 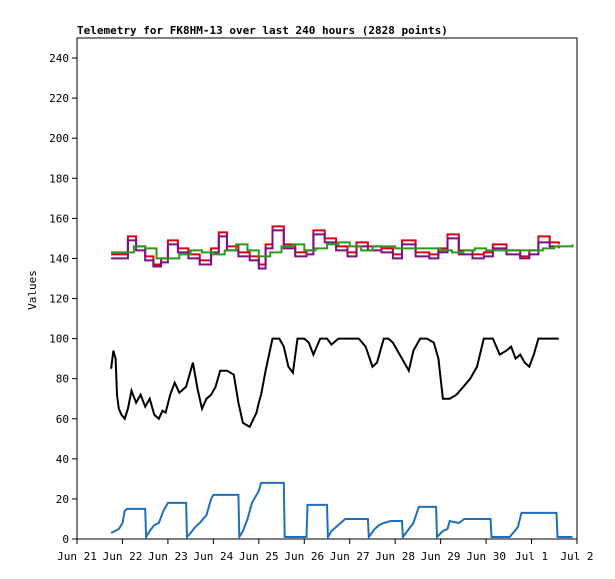 I want to click on y-tick-label: 240, so click(x=59, y=58).